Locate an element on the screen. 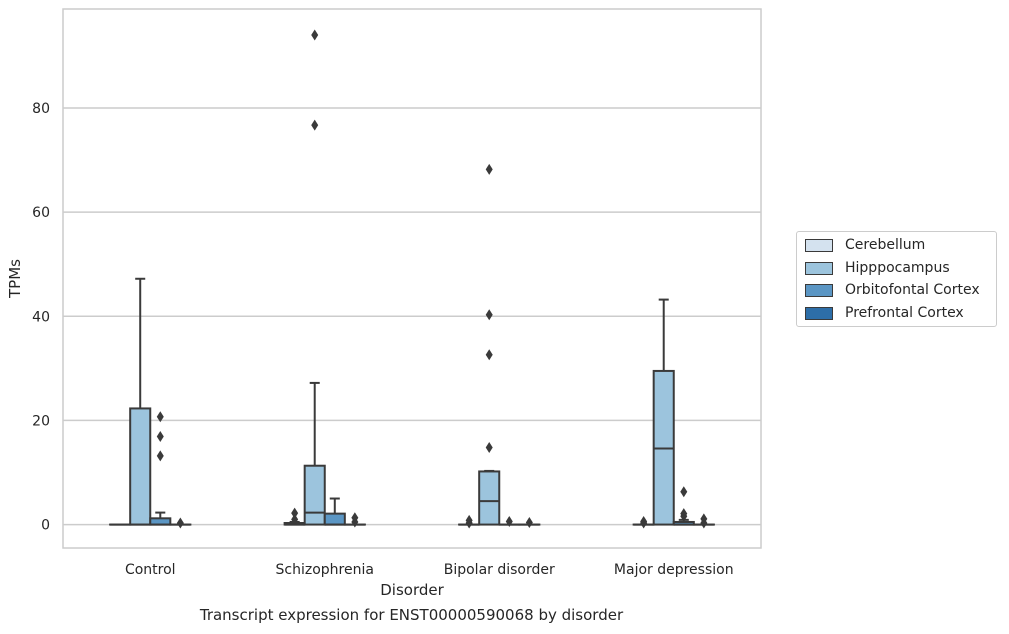 This screenshot has width=1009, height=634. legend-swatch-cerebellum is located at coordinates (819, 245).